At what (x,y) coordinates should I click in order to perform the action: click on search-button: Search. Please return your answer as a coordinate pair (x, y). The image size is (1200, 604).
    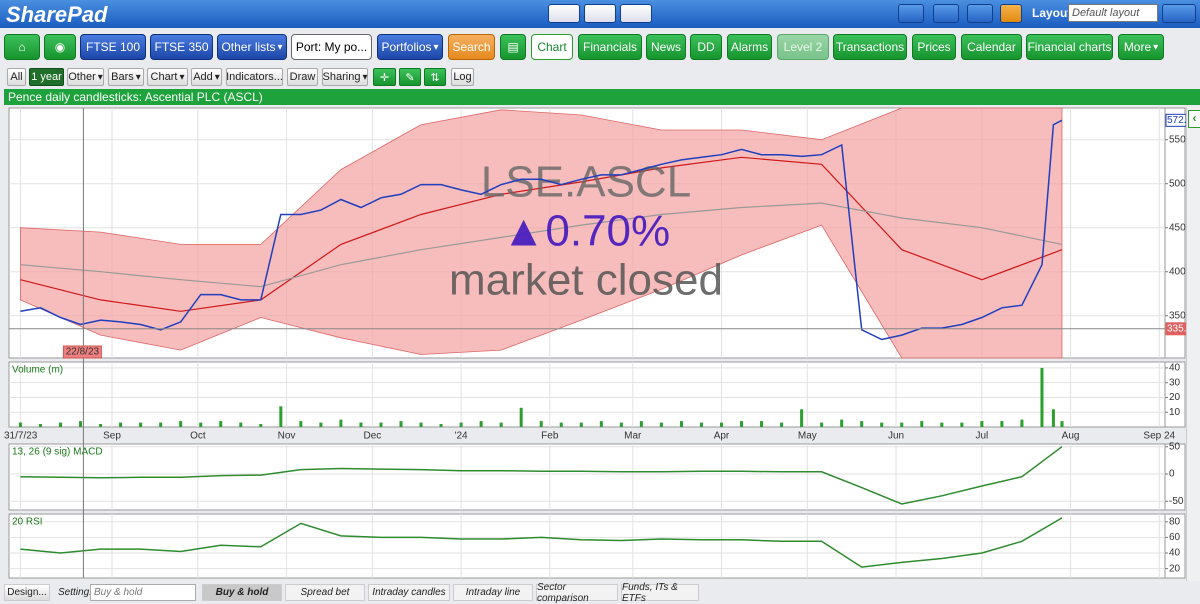
    Looking at the image, I should click on (471, 47).